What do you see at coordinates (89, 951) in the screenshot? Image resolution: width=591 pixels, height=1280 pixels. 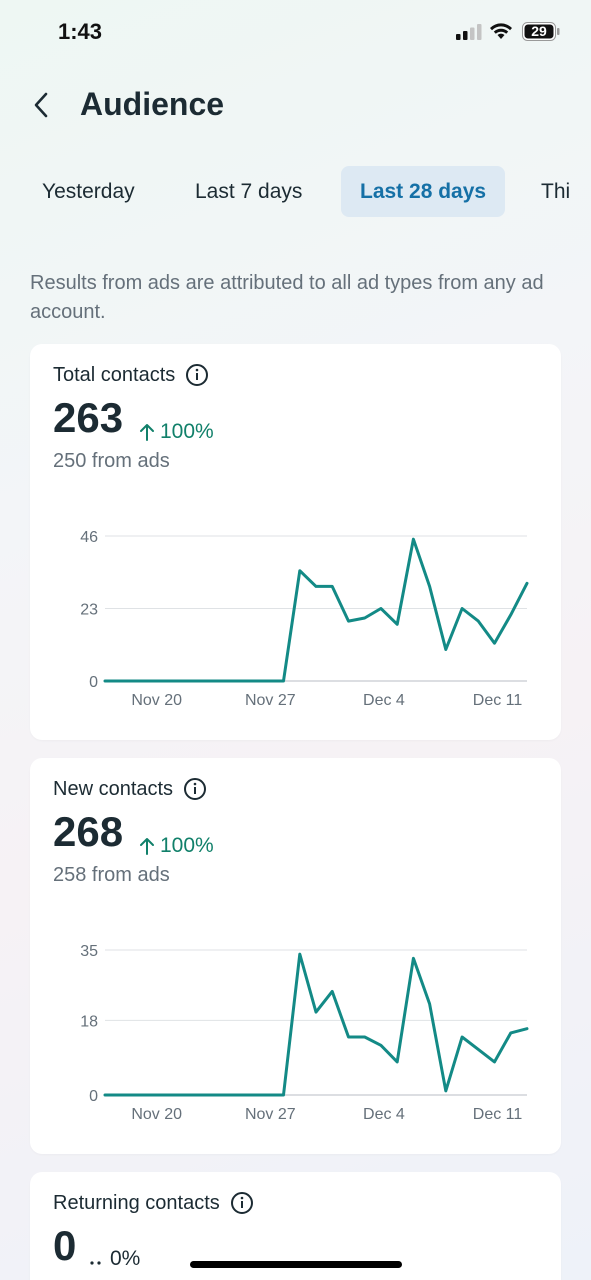 I see `y-tick-label: 35` at bounding box center [89, 951].